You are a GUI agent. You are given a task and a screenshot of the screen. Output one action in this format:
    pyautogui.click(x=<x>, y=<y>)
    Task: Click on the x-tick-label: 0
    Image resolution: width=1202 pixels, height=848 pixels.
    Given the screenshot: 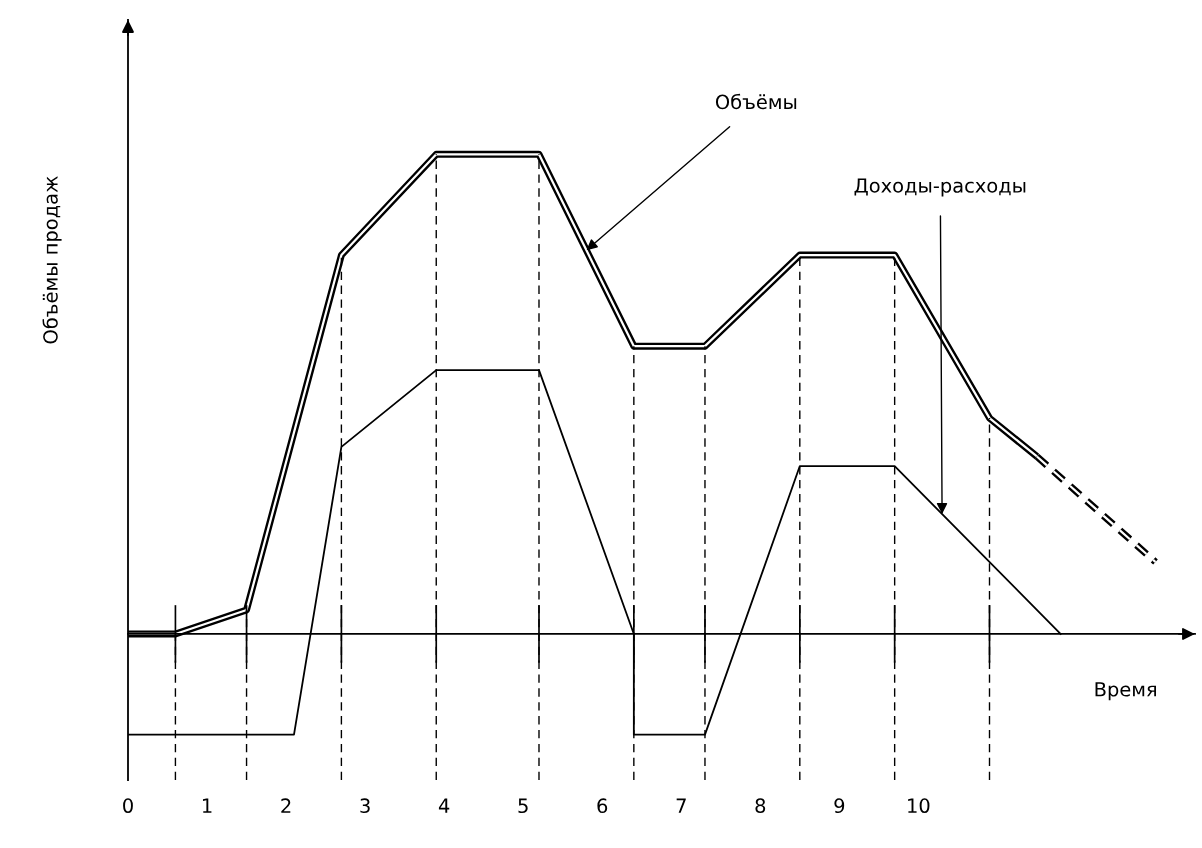 What is the action you would take?
    pyautogui.click(x=128, y=806)
    